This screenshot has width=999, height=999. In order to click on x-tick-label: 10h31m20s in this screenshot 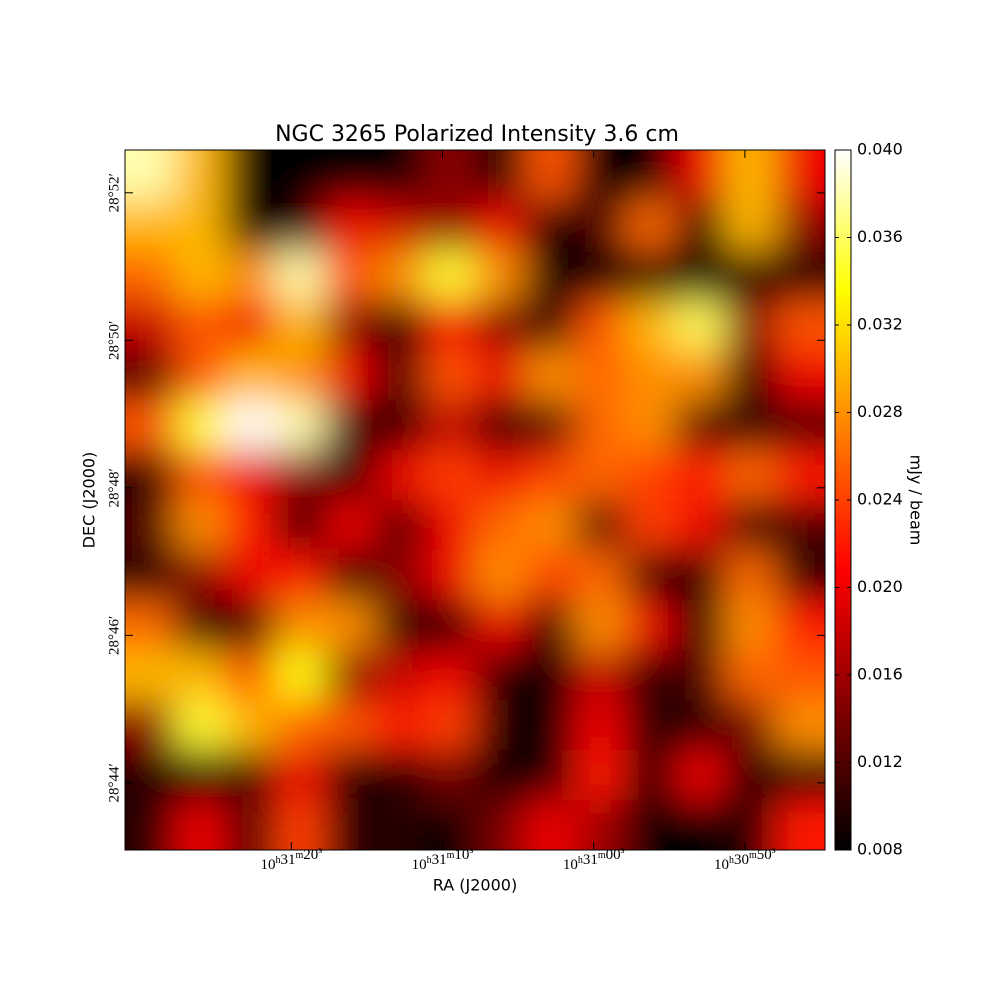, I will do `click(291, 859)`.